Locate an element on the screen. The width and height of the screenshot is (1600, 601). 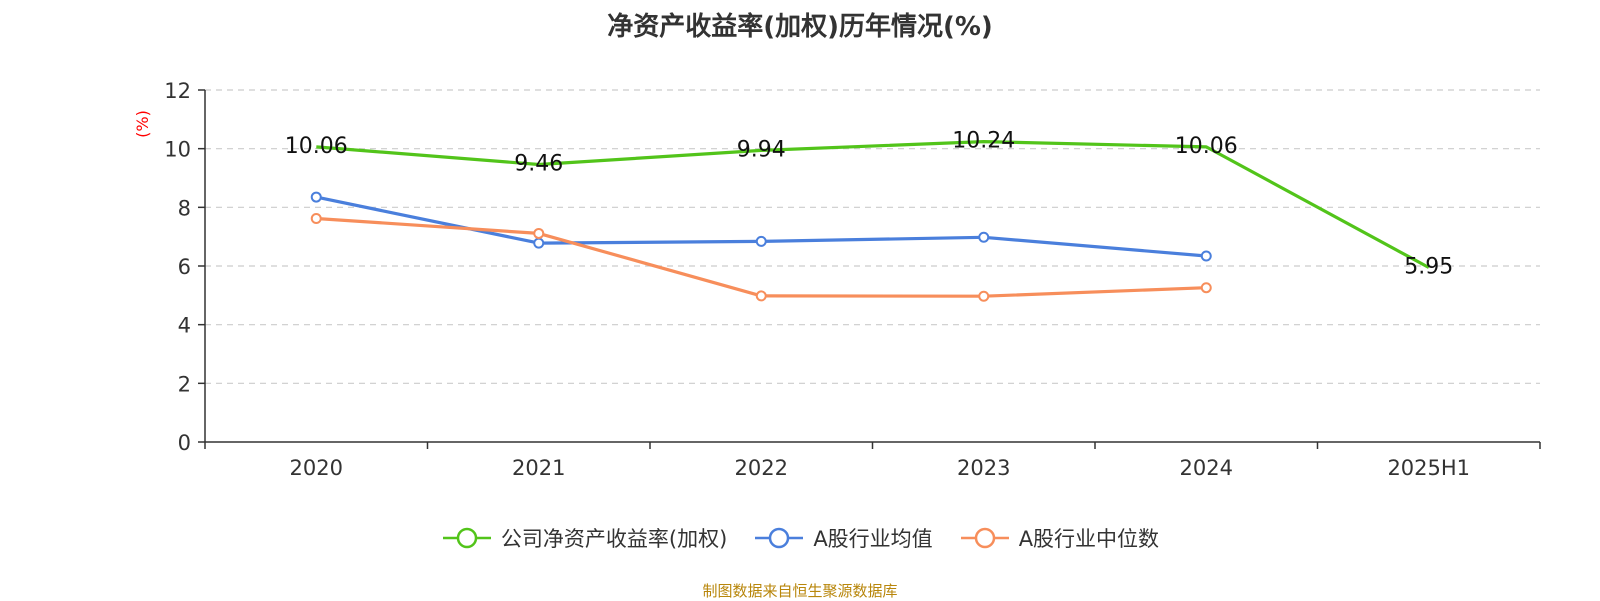
legend-label: 公司净资产收益率(加权) is located at coordinates (614, 539).